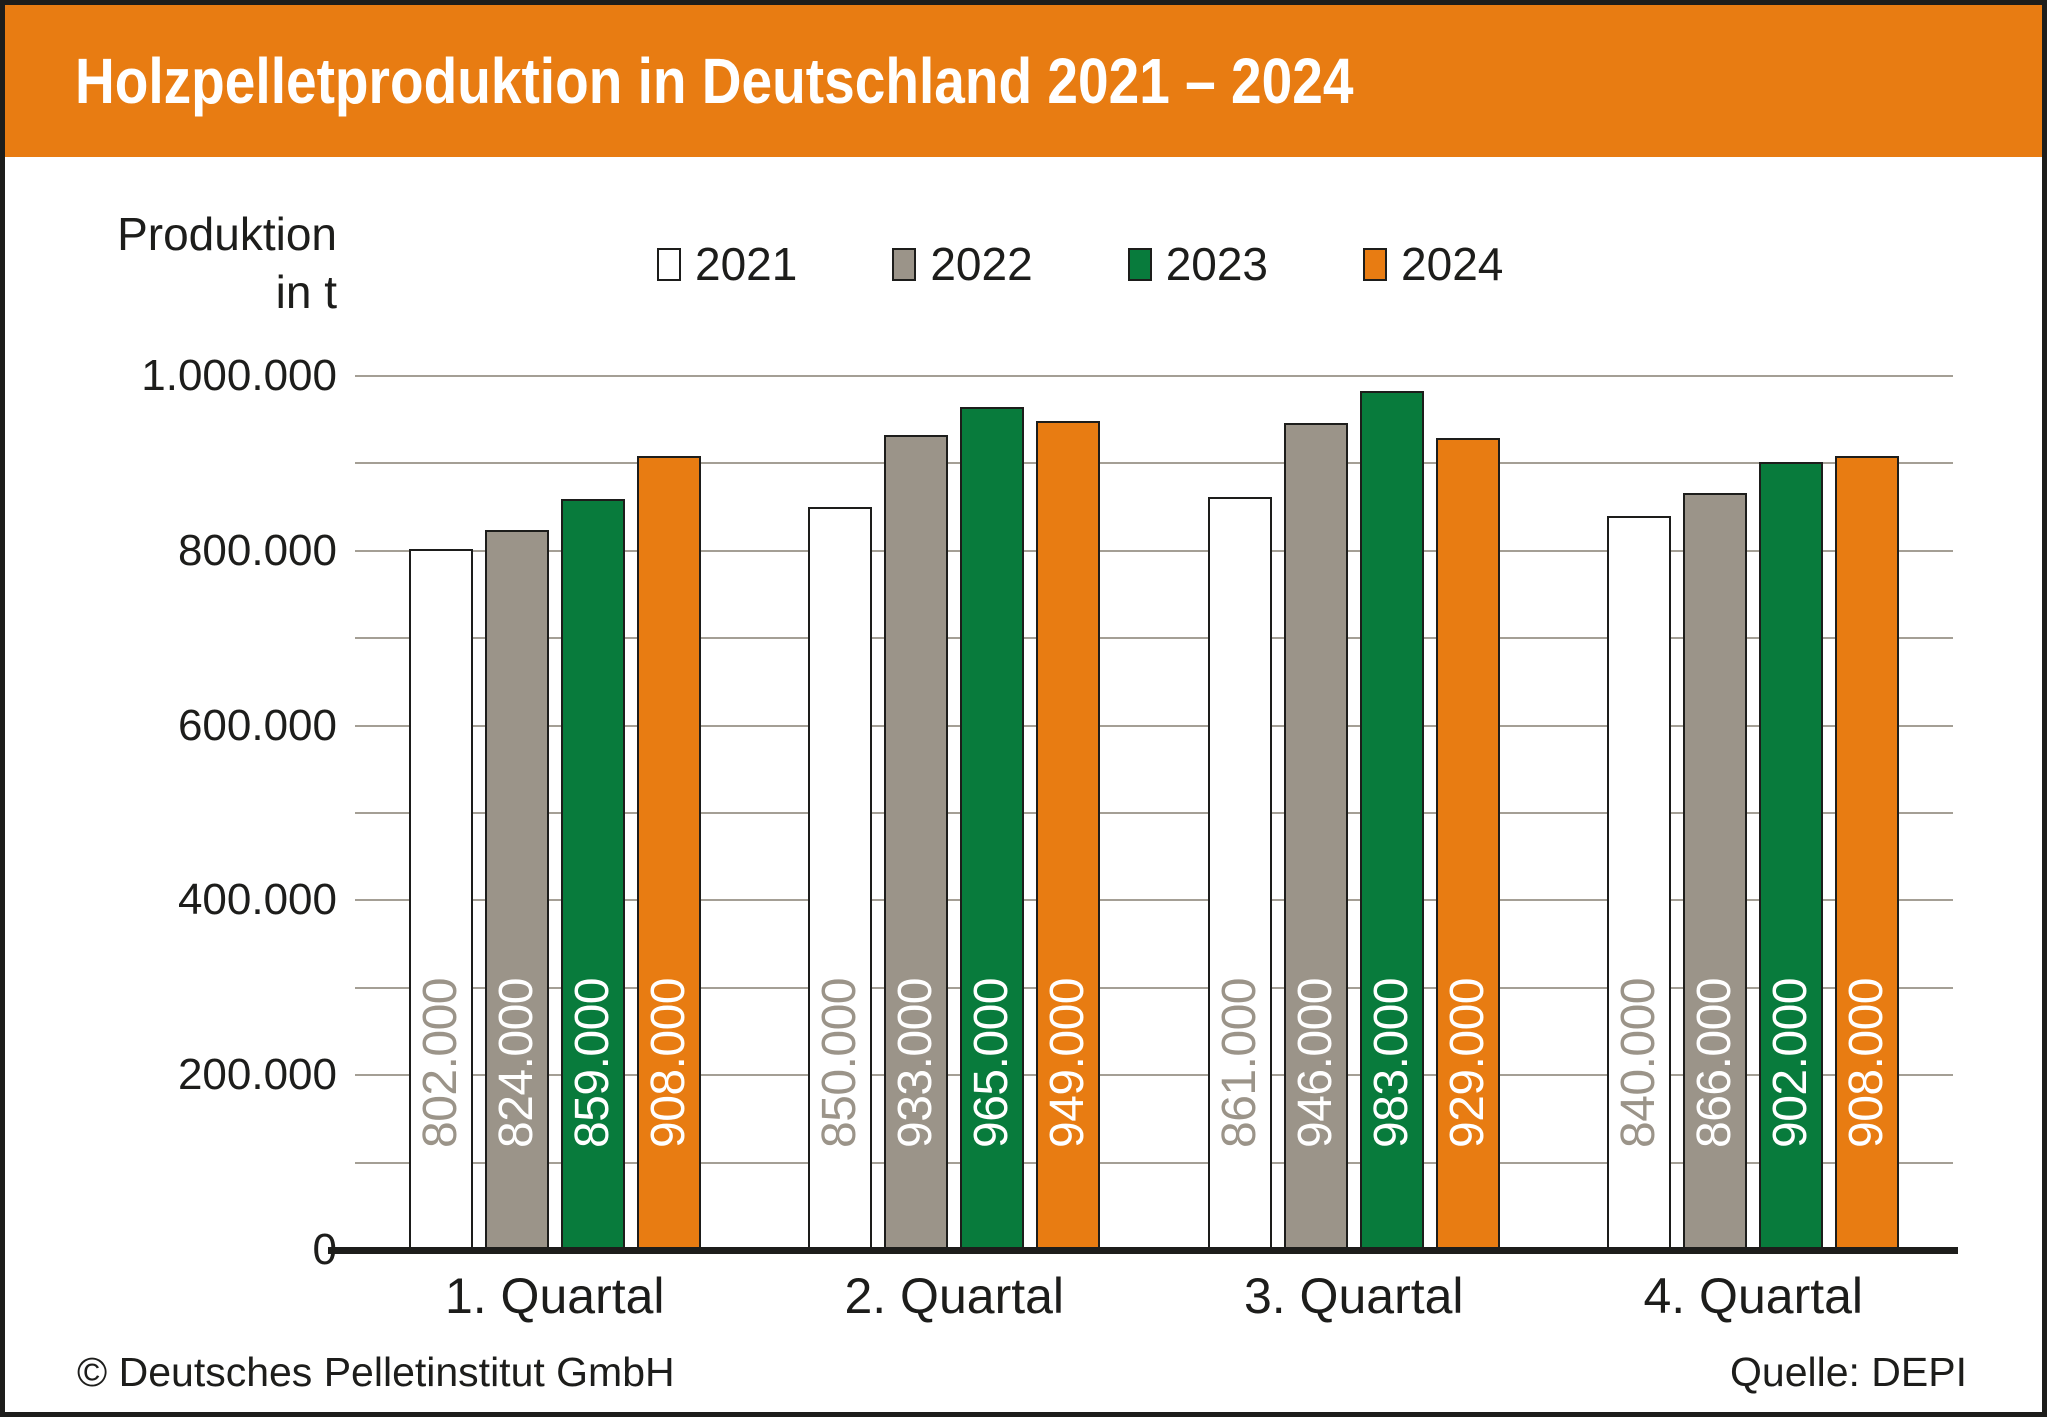  Describe the element at coordinates (1391, 1062) in the screenshot. I see `bar-value-label-2023-q3: 983.000` at that location.